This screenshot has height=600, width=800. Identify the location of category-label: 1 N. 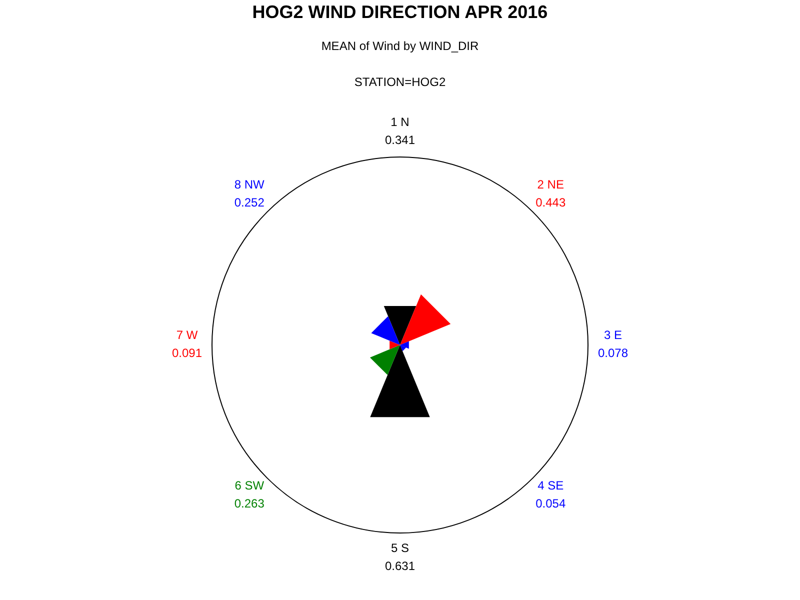
(400, 122).